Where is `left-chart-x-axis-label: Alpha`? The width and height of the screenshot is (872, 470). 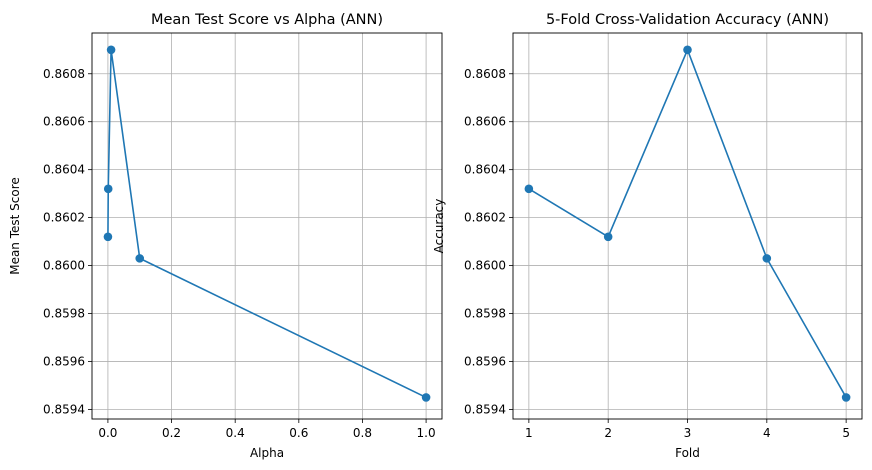
left-chart-x-axis-label: Alpha is located at coordinates (267, 453).